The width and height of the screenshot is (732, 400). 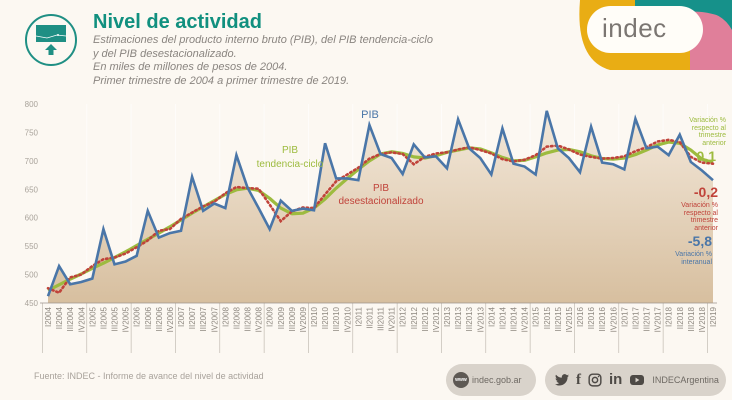 I want to click on x-tick-label: III2010, so click(x=336, y=318).